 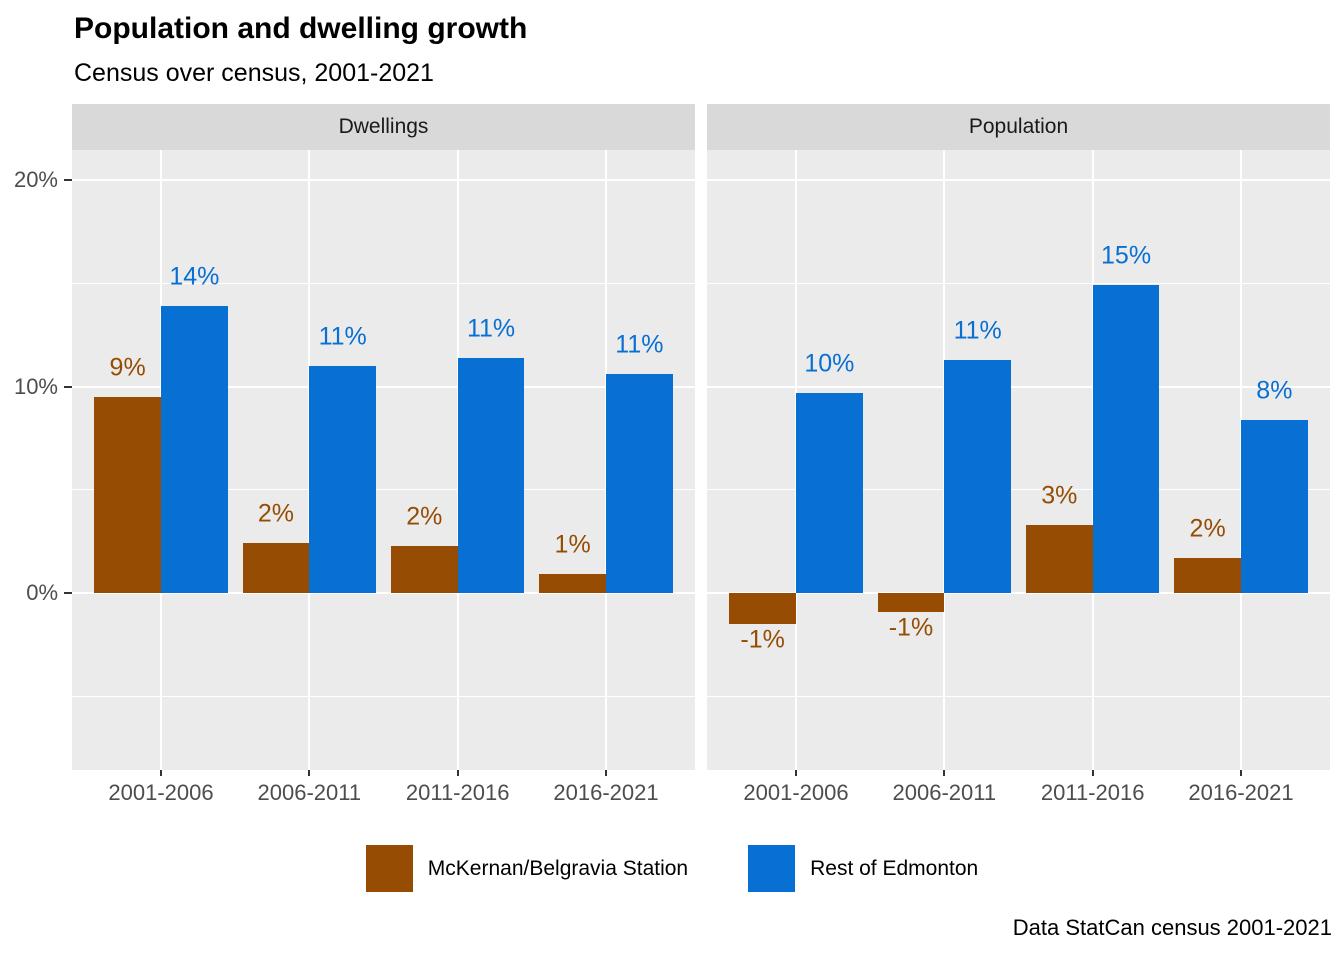 I want to click on facet-strip-population: Population, so click(x=1018, y=127).